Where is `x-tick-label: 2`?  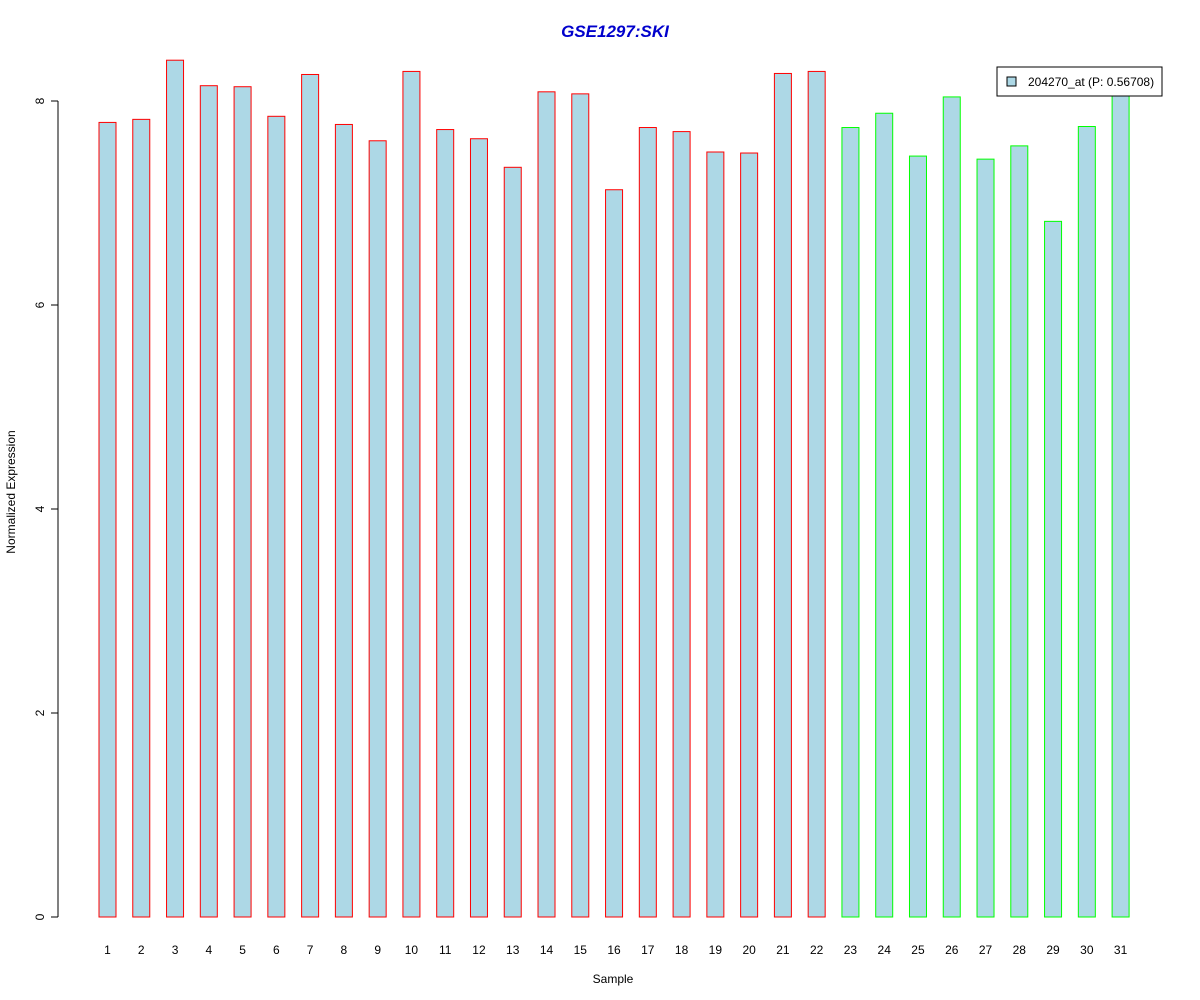 x-tick-label: 2 is located at coordinates (141, 950).